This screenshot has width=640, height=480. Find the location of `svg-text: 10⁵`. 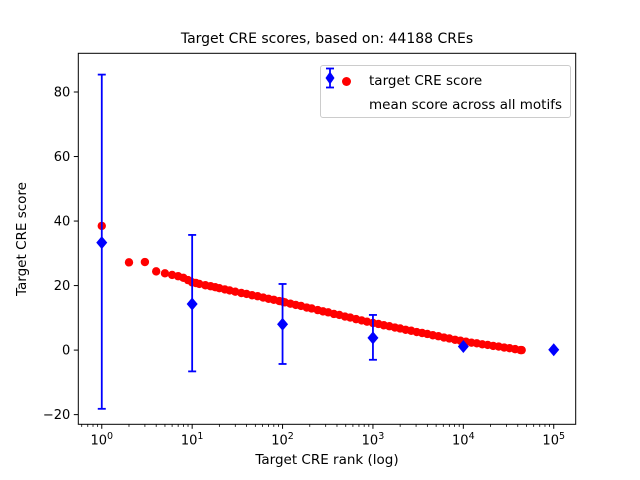

svg-text: 10⁵ is located at coordinates (553, 440).